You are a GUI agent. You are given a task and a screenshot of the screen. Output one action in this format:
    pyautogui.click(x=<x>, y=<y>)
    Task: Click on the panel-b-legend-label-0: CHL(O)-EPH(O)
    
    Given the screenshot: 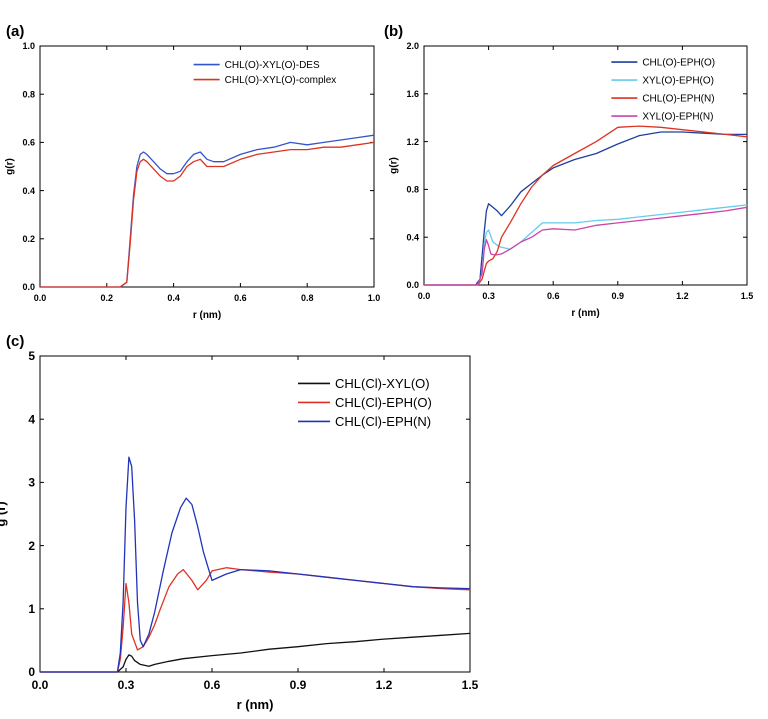 What is the action you would take?
    pyautogui.click(x=678, y=63)
    